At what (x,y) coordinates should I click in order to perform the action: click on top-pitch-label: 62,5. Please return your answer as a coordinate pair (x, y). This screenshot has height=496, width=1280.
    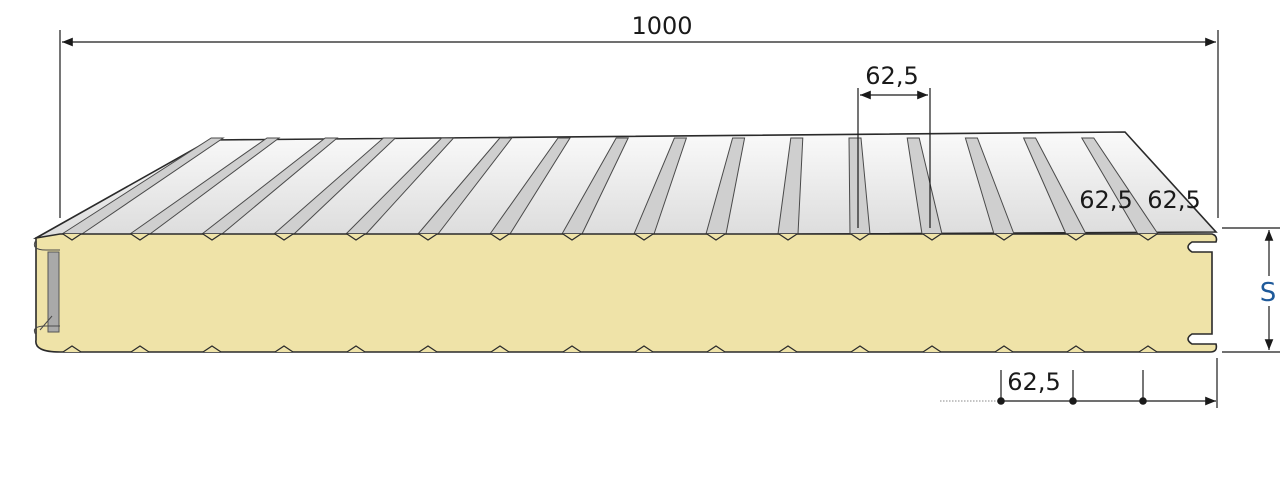
    Looking at the image, I should click on (891, 76).